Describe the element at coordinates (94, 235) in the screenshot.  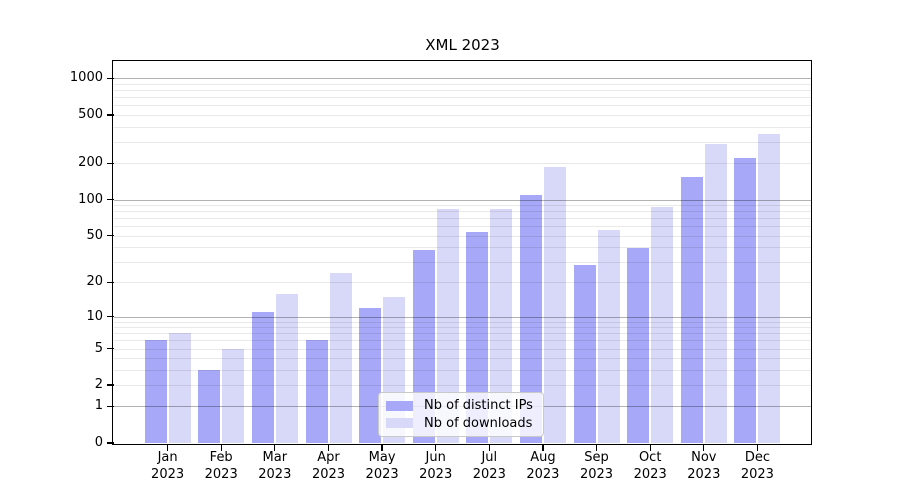
I see `y-tick-label: 50` at that location.